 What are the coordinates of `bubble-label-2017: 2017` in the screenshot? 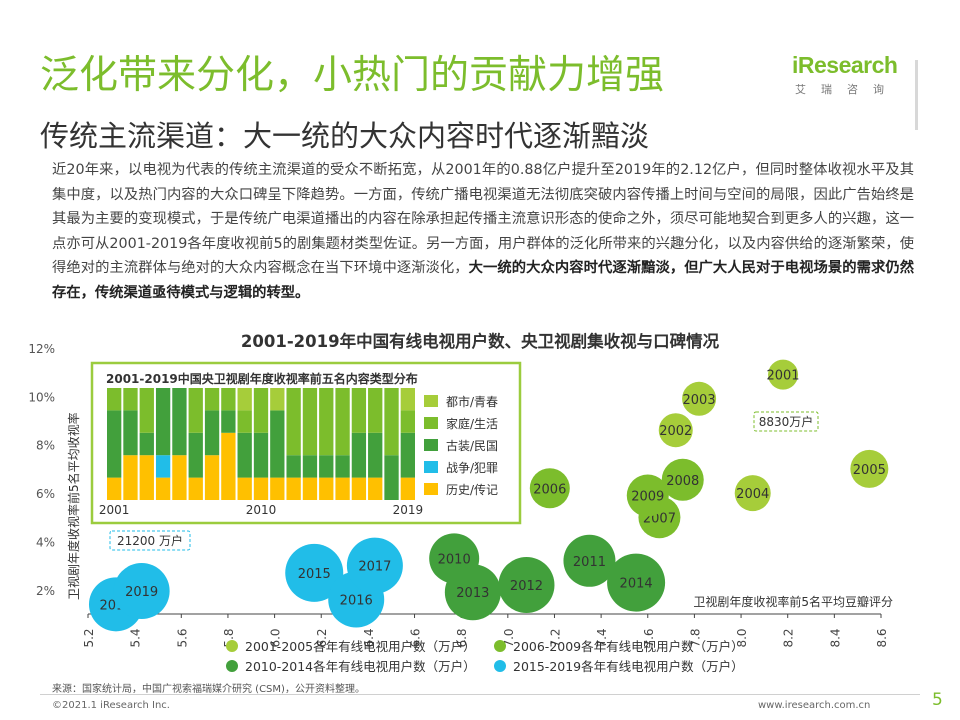 It's located at (374, 567).